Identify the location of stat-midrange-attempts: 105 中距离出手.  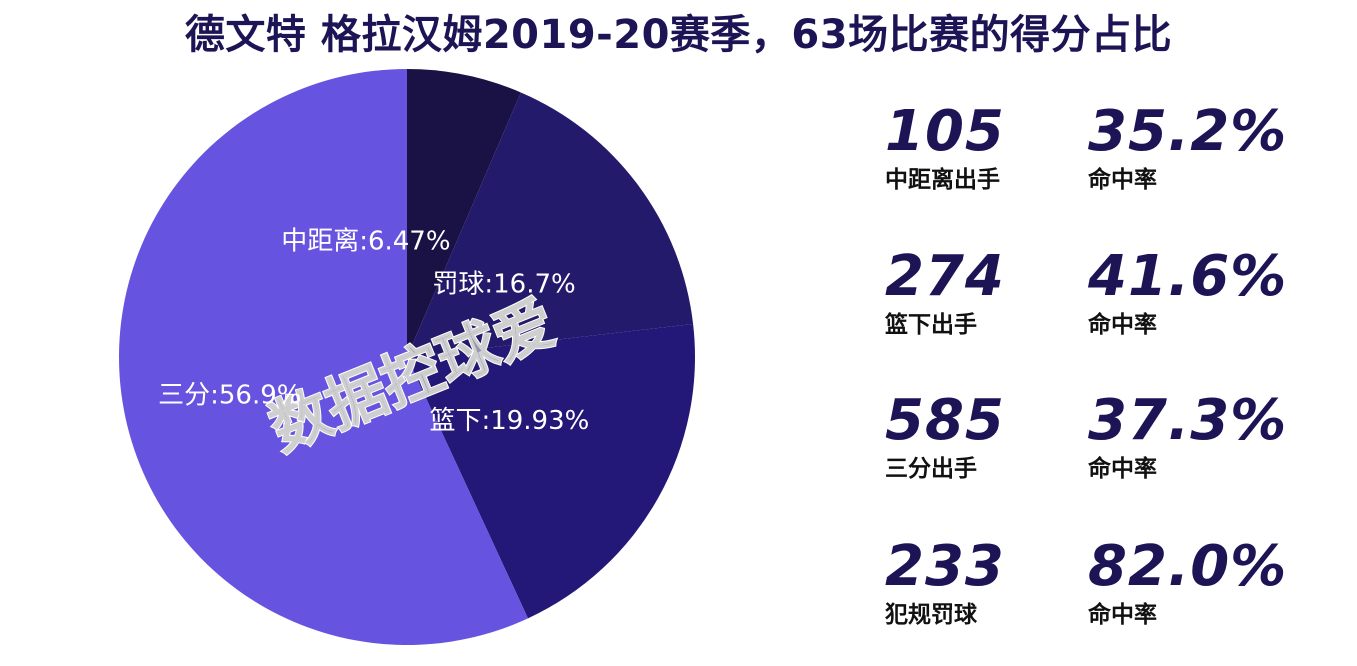
(945, 148).